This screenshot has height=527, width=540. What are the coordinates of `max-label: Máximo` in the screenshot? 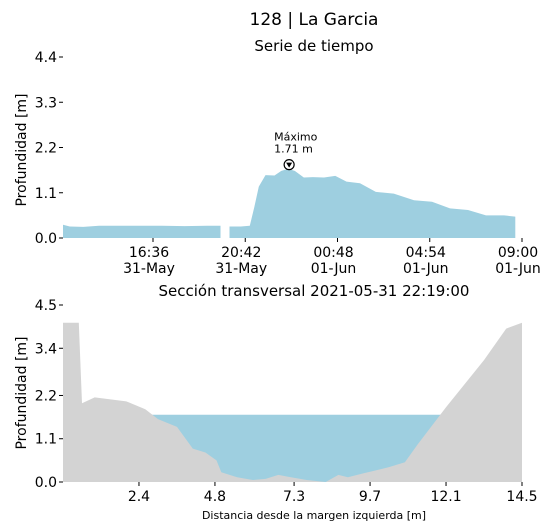 It's located at (296, 137).